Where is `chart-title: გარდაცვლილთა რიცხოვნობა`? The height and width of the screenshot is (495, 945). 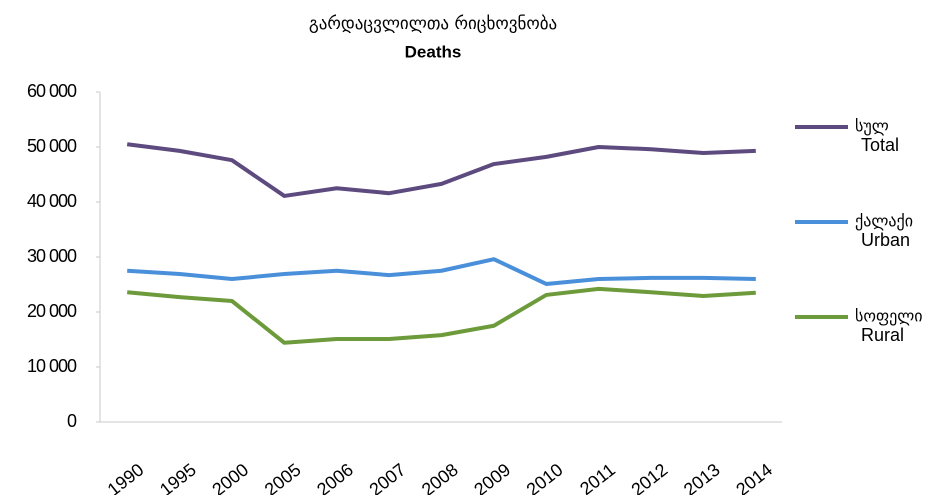
chart-title: გარდაცვლილთა რიცხოვნობა is located at coordinates (433, 24).